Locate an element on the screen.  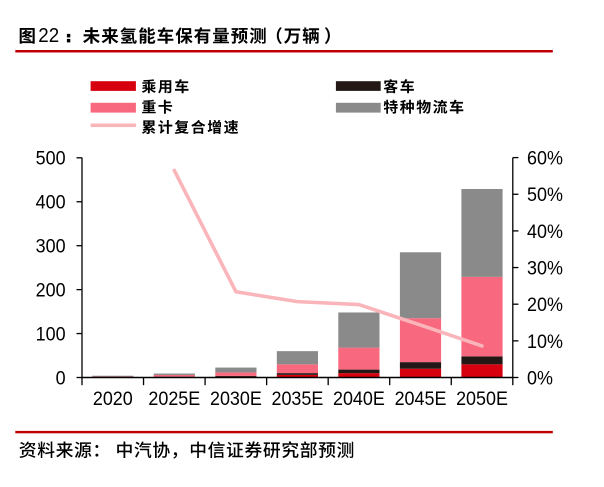
svg-text: 40% is located at coordinates (545, 231).